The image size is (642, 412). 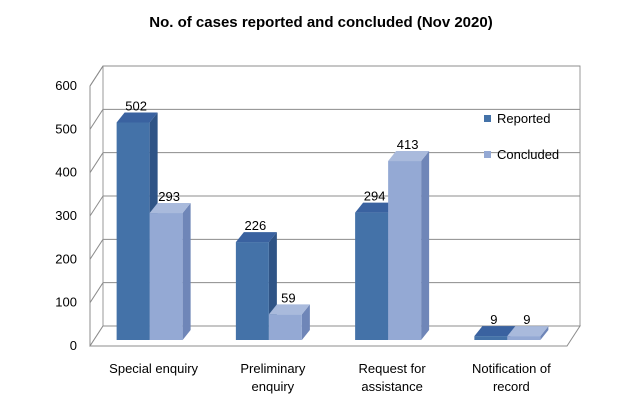 What do you see at coordinates (169, 196) in the screenshot?
I see `data-label: 293` at bounding box center [169, 196].